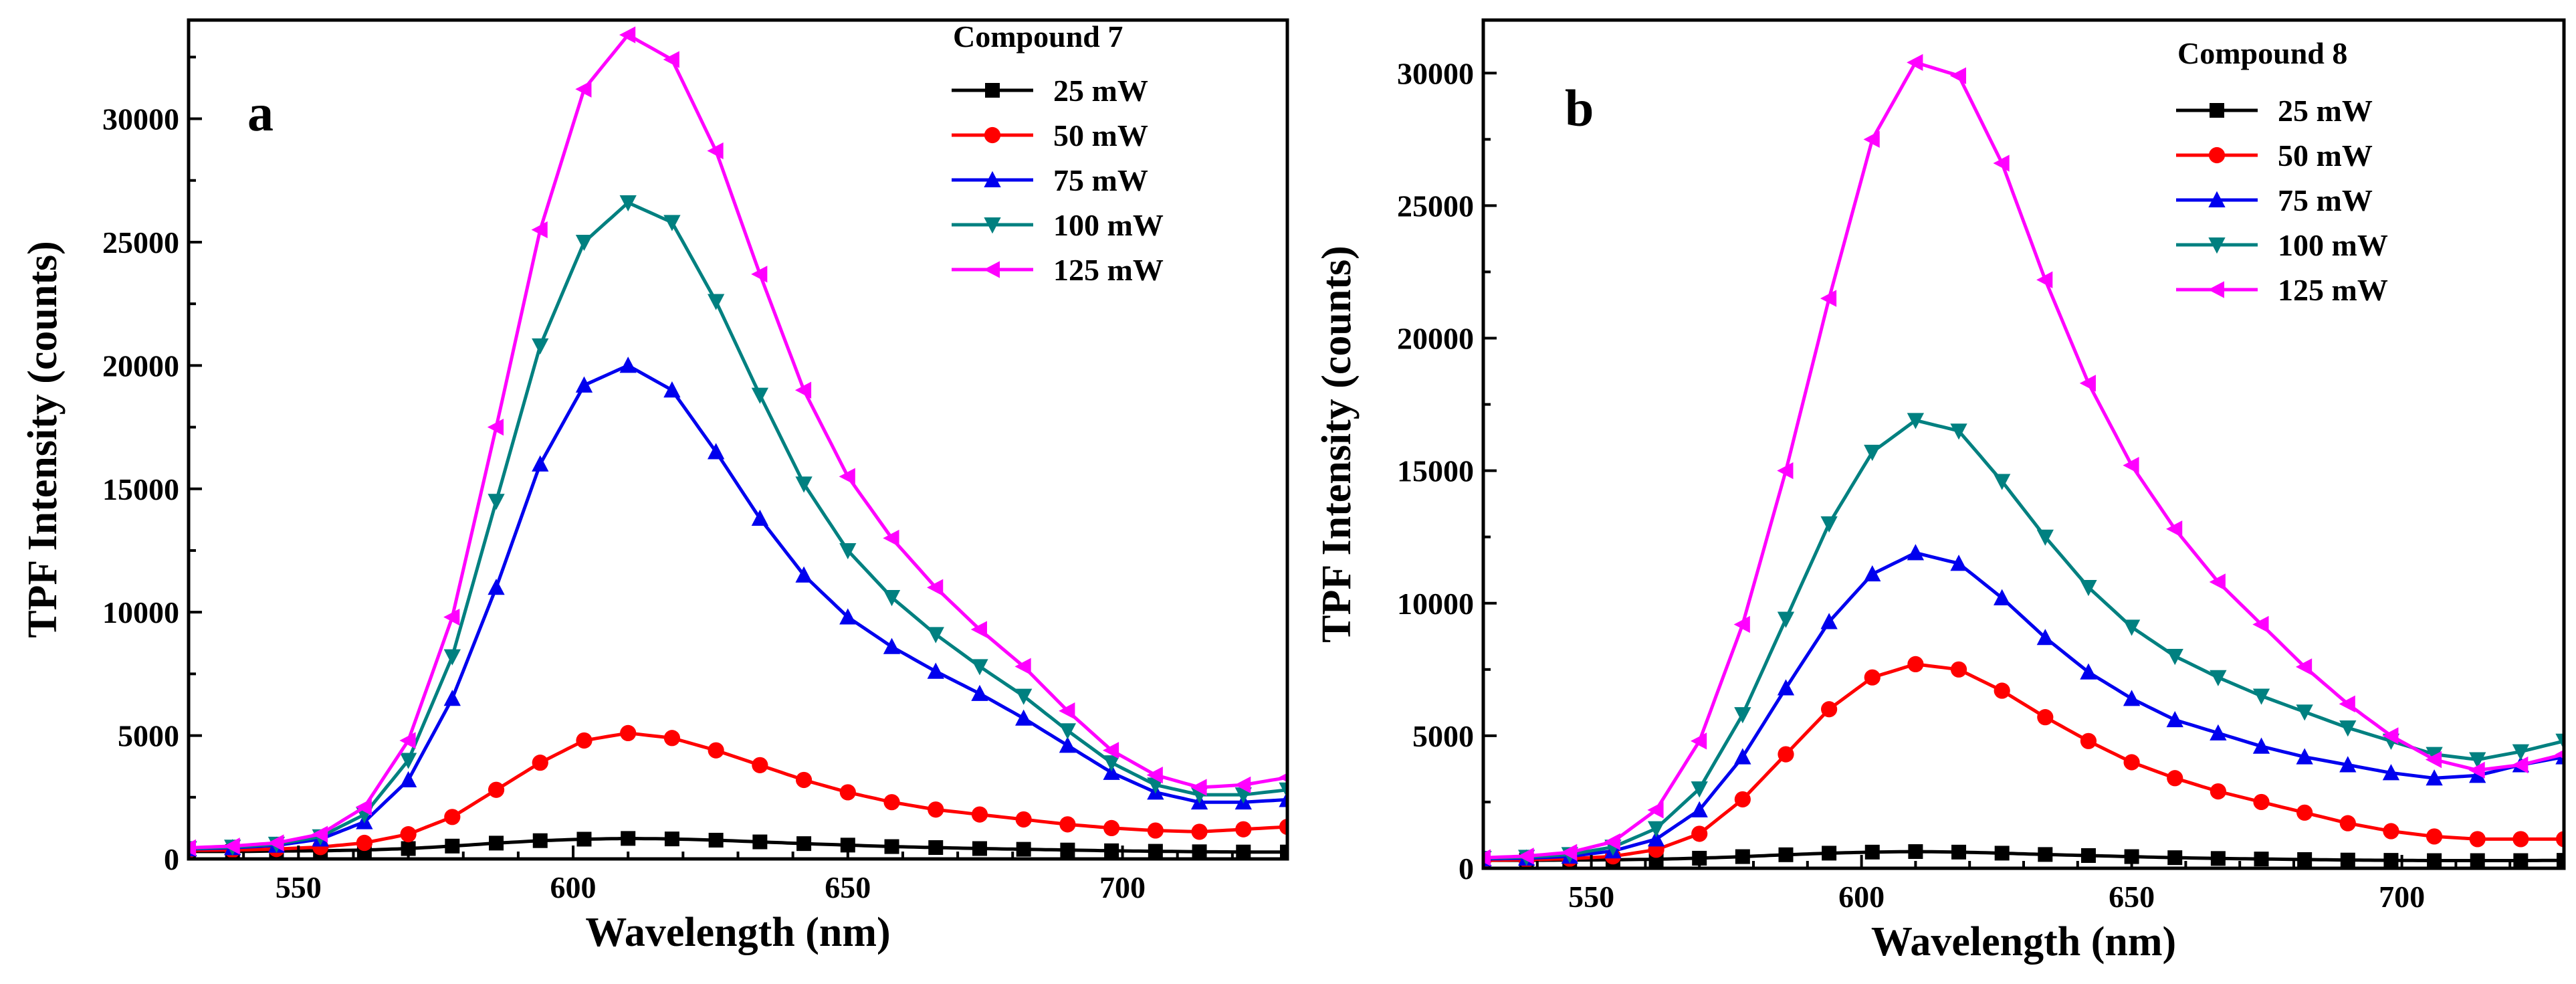 Image resolution: width=2576 pixels, height=984 pixels. I want to click on y-tick-label: 20000, so click(141, 366).